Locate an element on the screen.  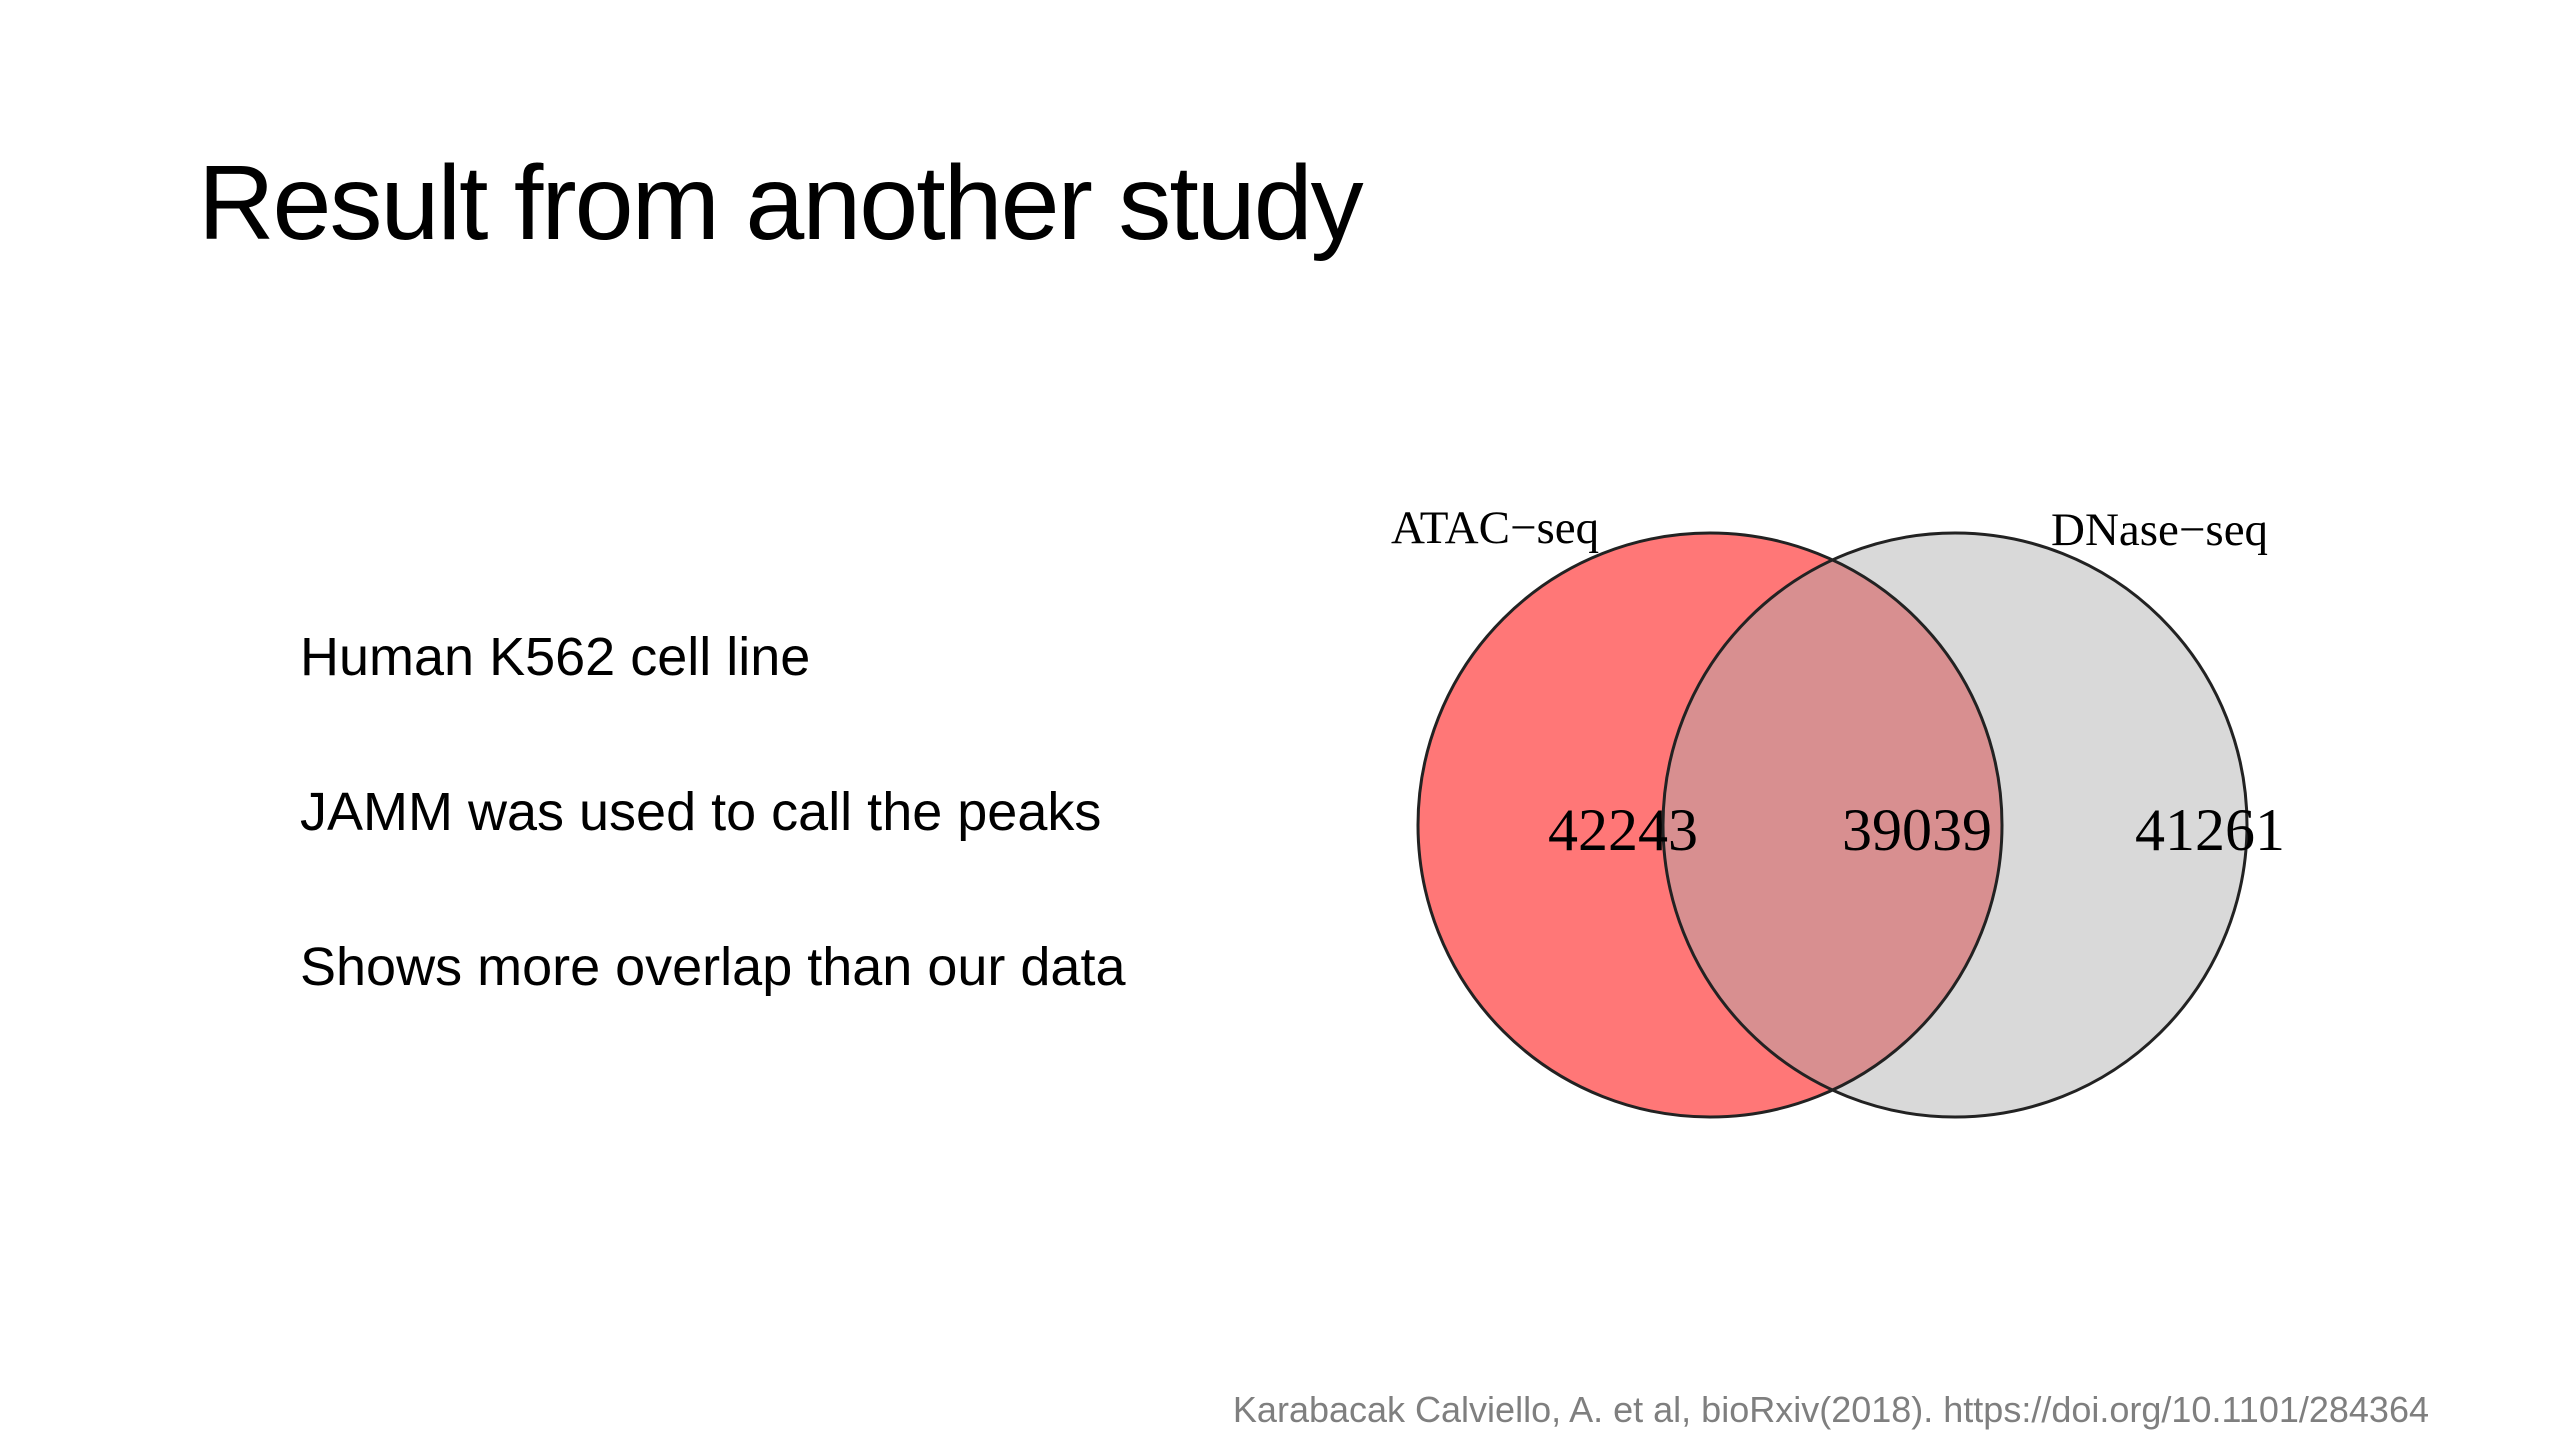
atac-seq-label: ATAC−seq is located at coordinates (1495, 528).